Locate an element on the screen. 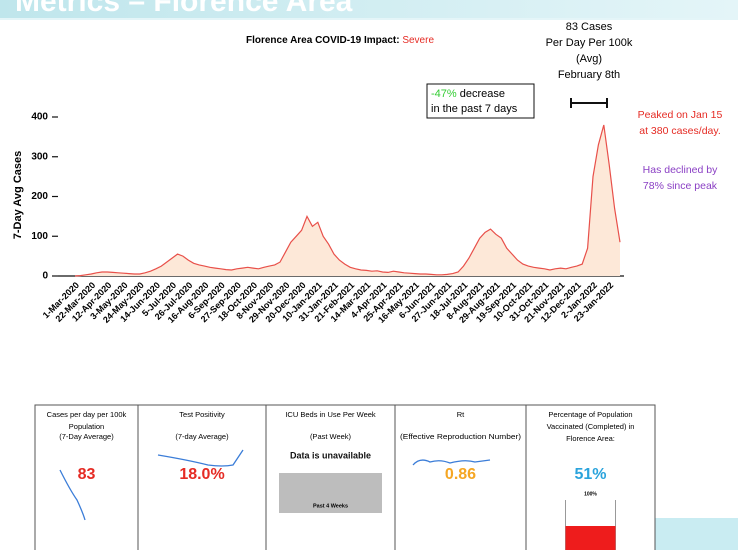 Image resolution: width=738 pixels, height=550 pixels. avg-line: February 8th is located at coordinates (589, 75).